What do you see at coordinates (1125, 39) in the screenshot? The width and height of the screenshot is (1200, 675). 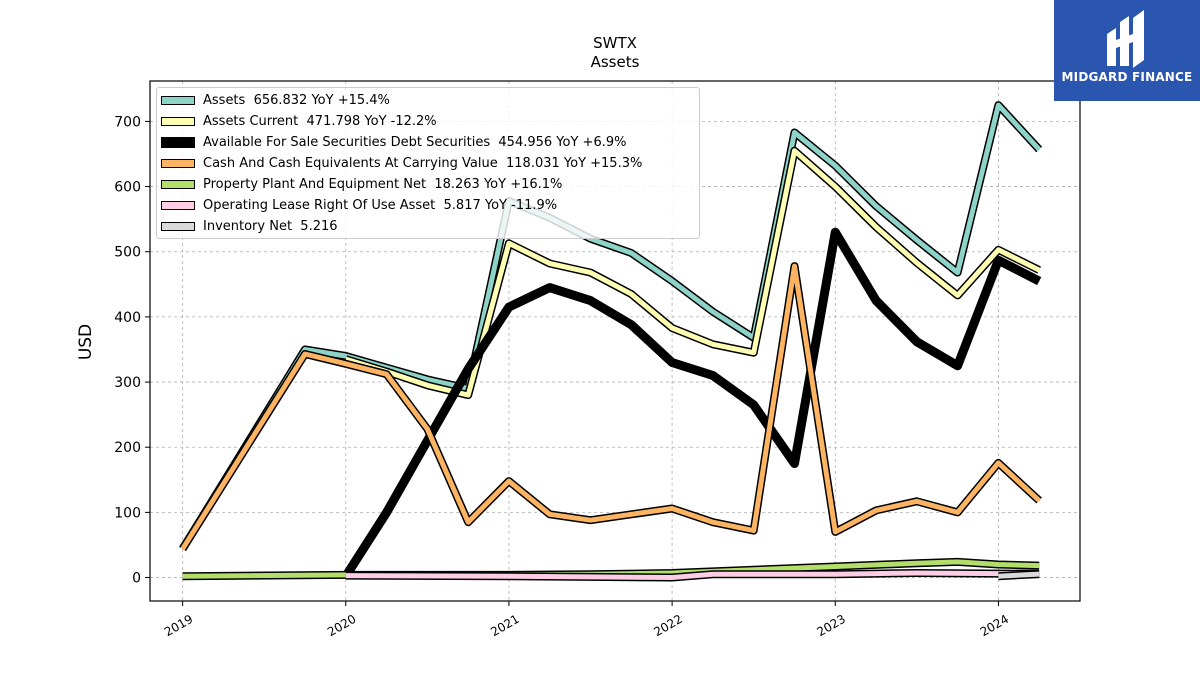 I see `logo-mark-icon` at bounding box center [1125, 39].